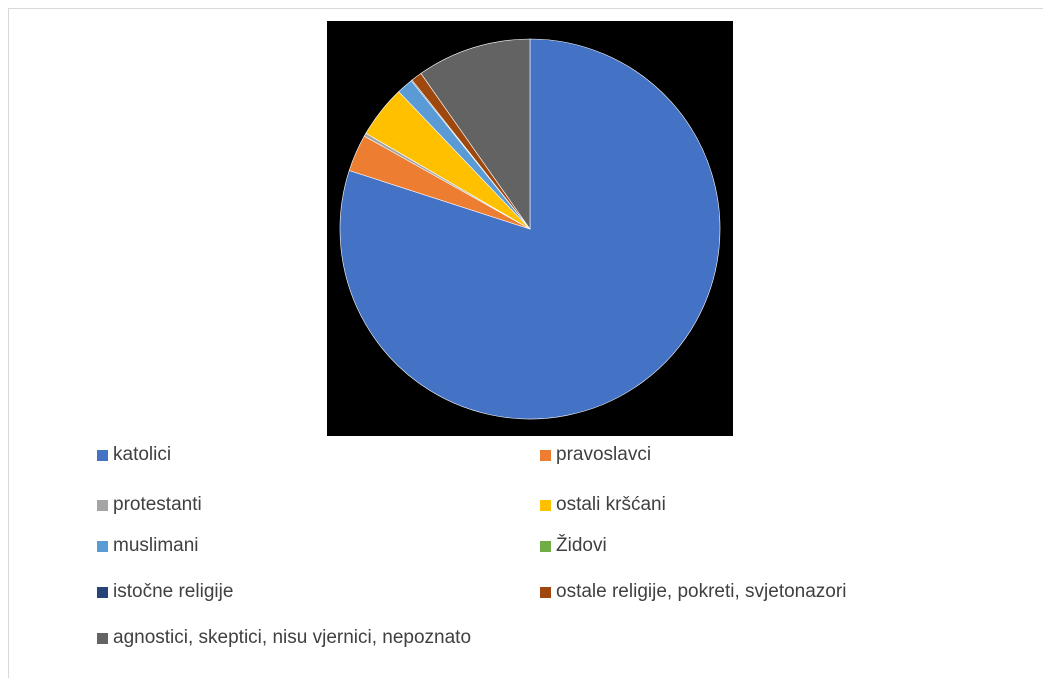 The height and width of the screenshot is (678, 1043). I want to click on legend-item-4: muslimani, so click(148, 546).